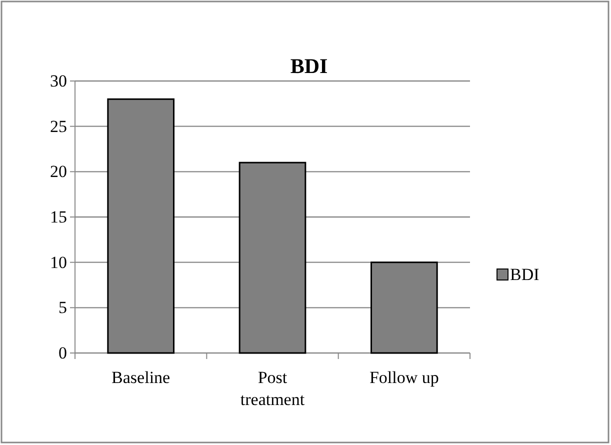 This screenshot has width=611, height=445. What do you see at coordinates (272, 388) in the screenshot?
I see `x-tick-label: Post treatment` at bounding box center [272, 388].